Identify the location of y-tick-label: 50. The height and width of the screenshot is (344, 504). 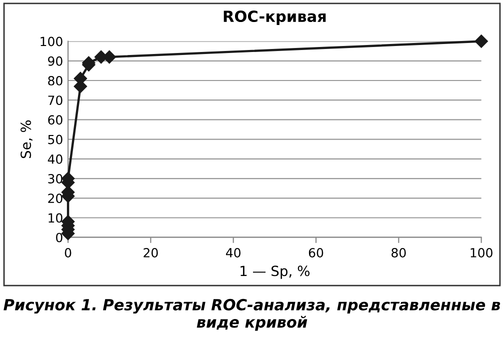
(55, 139).